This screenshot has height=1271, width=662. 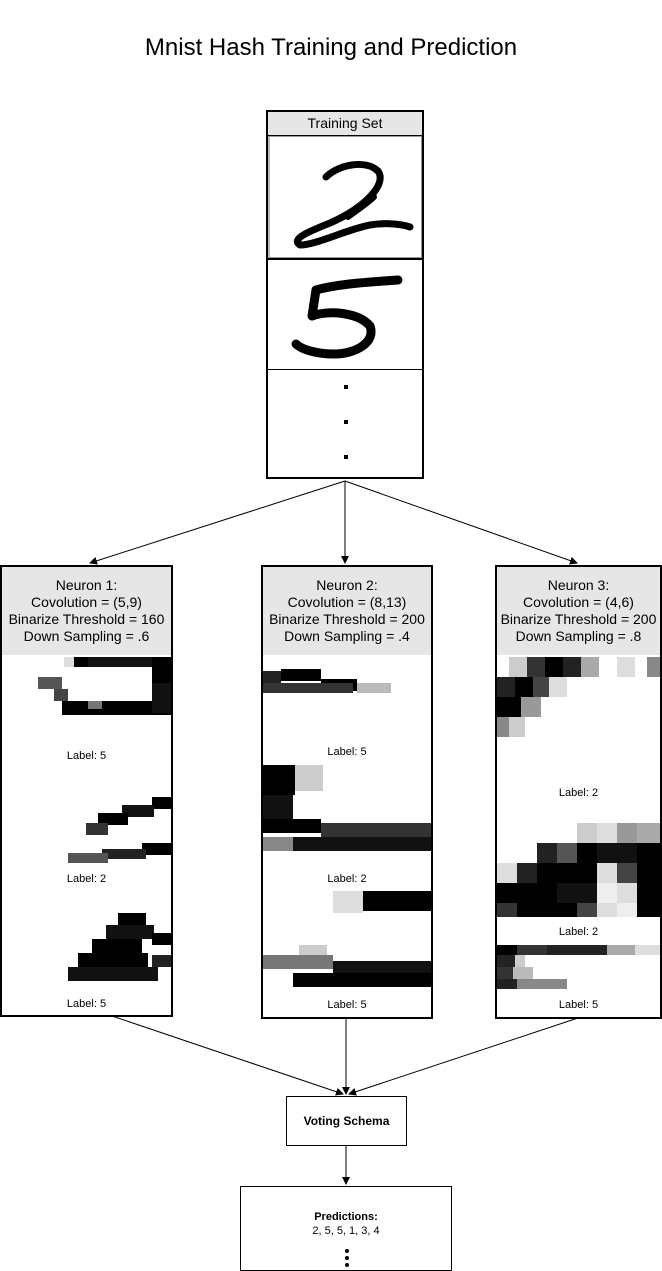 I want to click on neuron-1-title: Neuron 1:, so click(x=86, y=585).